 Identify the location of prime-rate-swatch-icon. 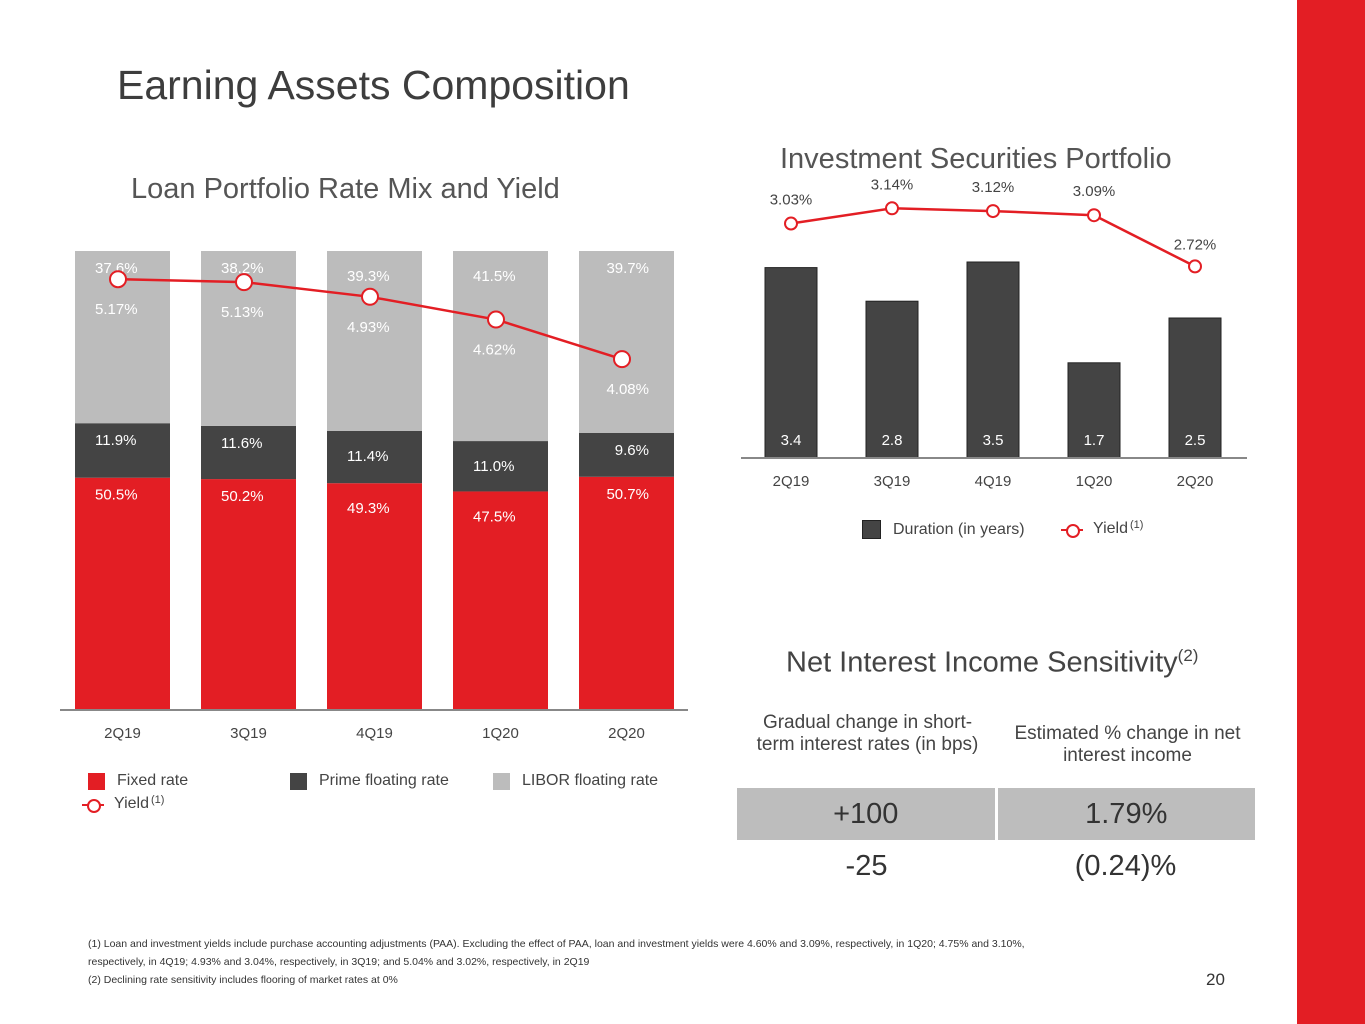
(298, 781).